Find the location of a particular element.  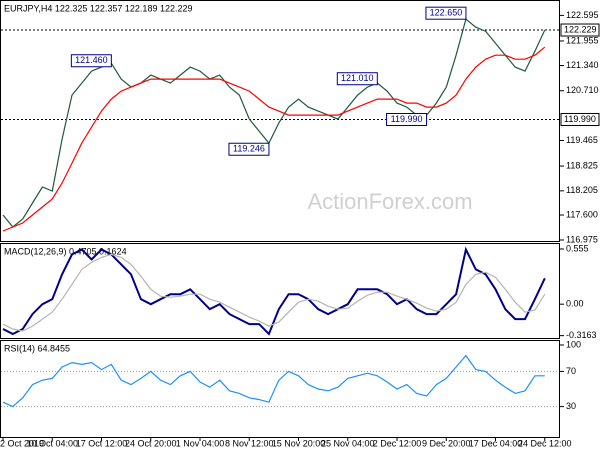

watermark: ActionForex.com is located at coordinates (389, 201).